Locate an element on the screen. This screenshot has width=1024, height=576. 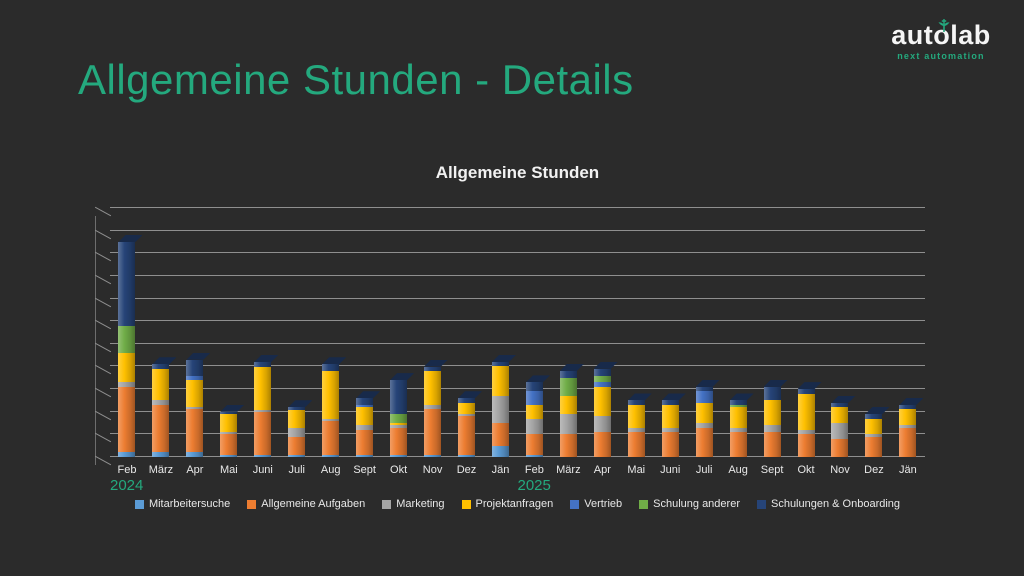
bar-märz-13 is located at coordinates (571, 410).